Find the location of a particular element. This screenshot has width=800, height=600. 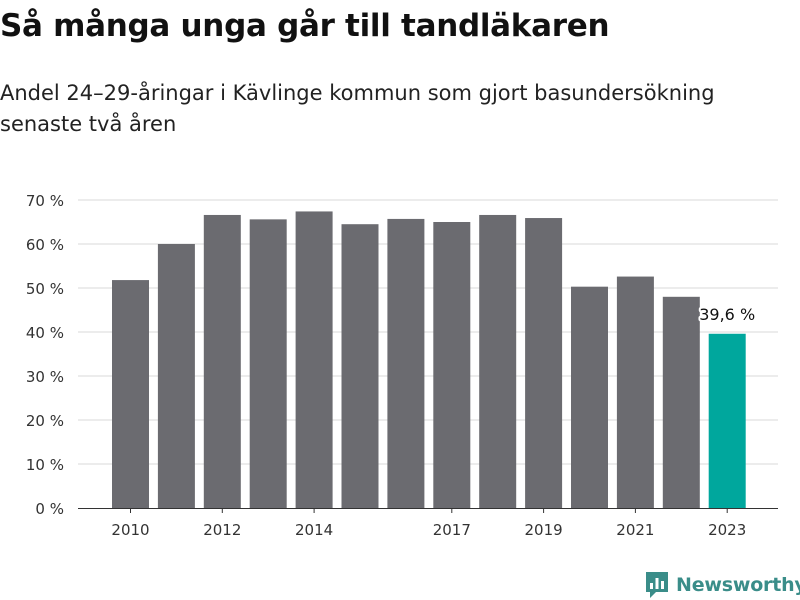

x-axis-ticks: 2010 2012 2014 2017 2019 2021 2023 is located at coordinates (428, 523).